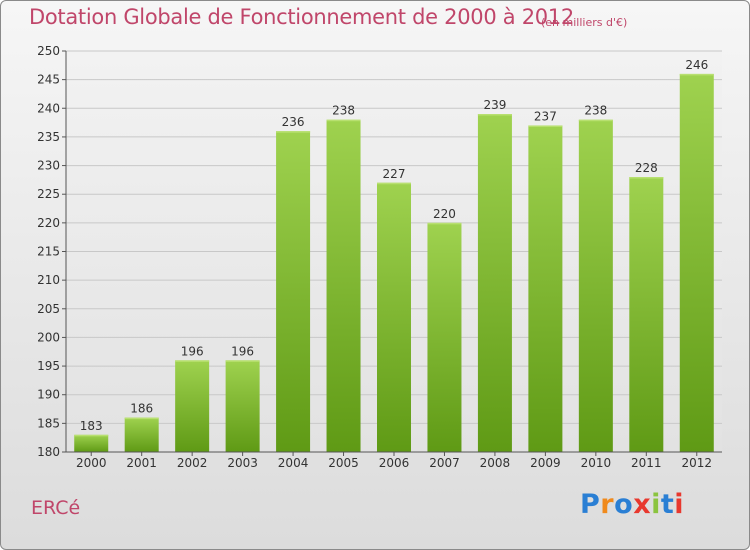  Describe the element at coordinates (48, 280) in the screenshot. I see `y-tick-label: 210` at that location.